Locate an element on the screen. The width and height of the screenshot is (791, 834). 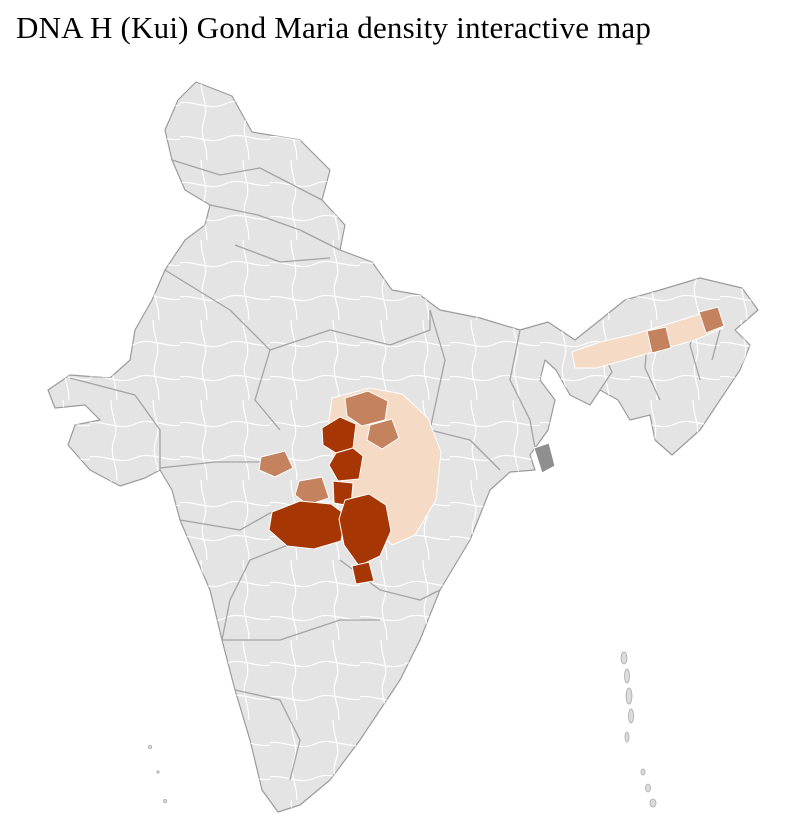
district-medium-arunachal is located at coordinates (711, 320).